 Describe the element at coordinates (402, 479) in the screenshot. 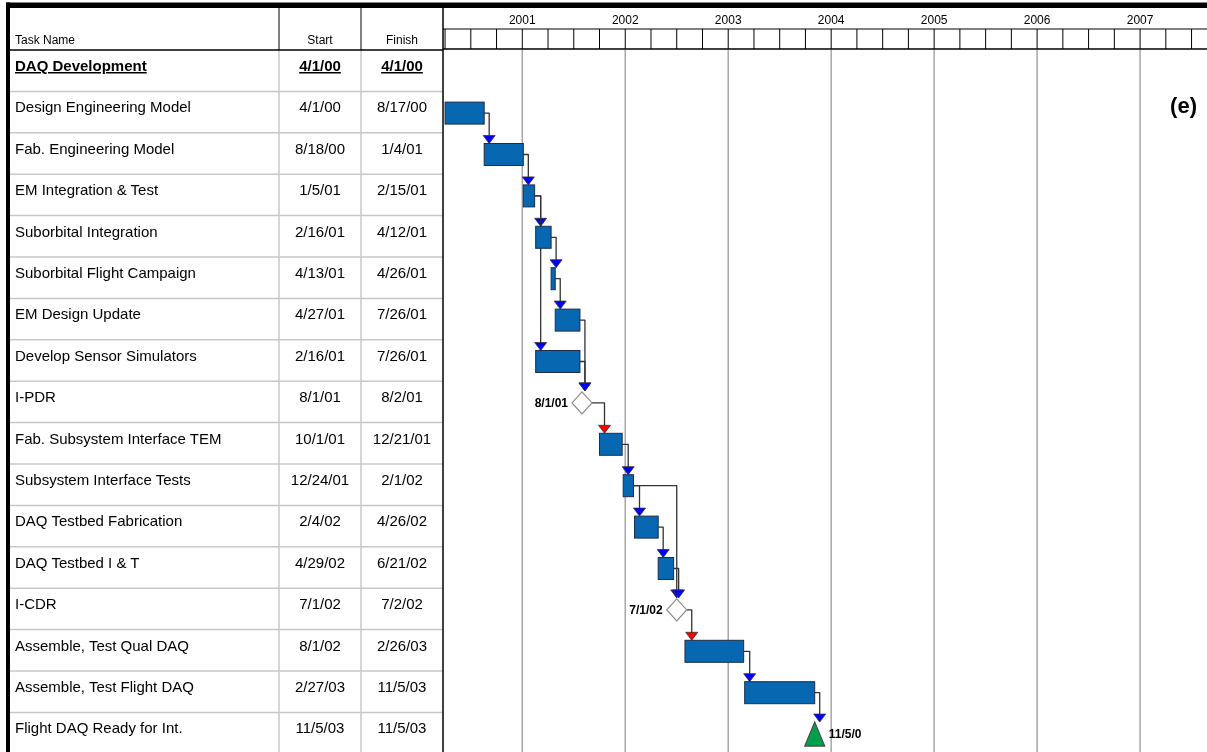

I see `text: 2/1/02` at that location.